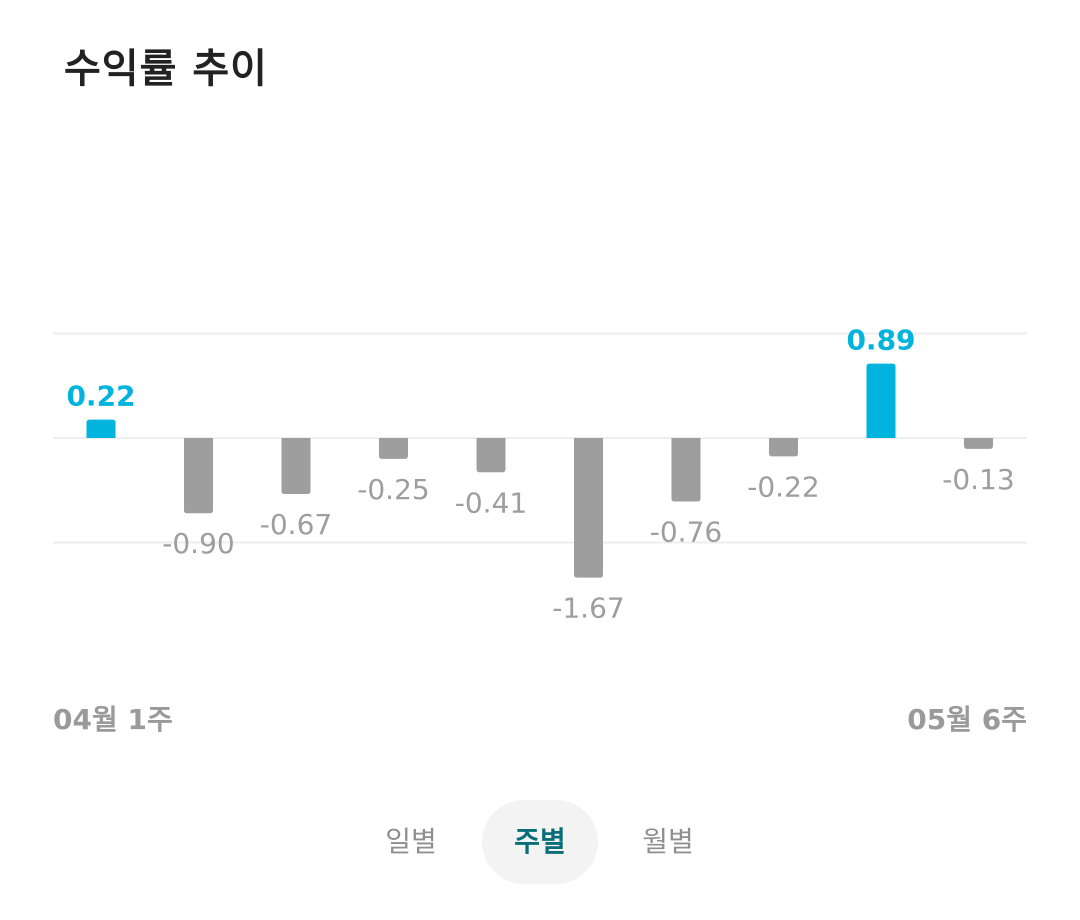 This screenshot has height=920, width=1080. I want to click on data-label: -1.67, so click(588, 608).